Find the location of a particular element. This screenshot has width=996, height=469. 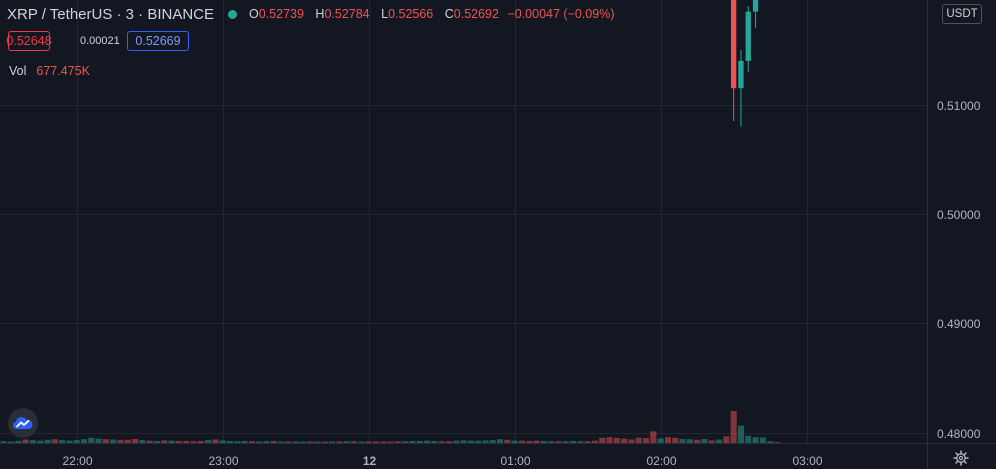

high-label: H is located at coordinates (320, 14).